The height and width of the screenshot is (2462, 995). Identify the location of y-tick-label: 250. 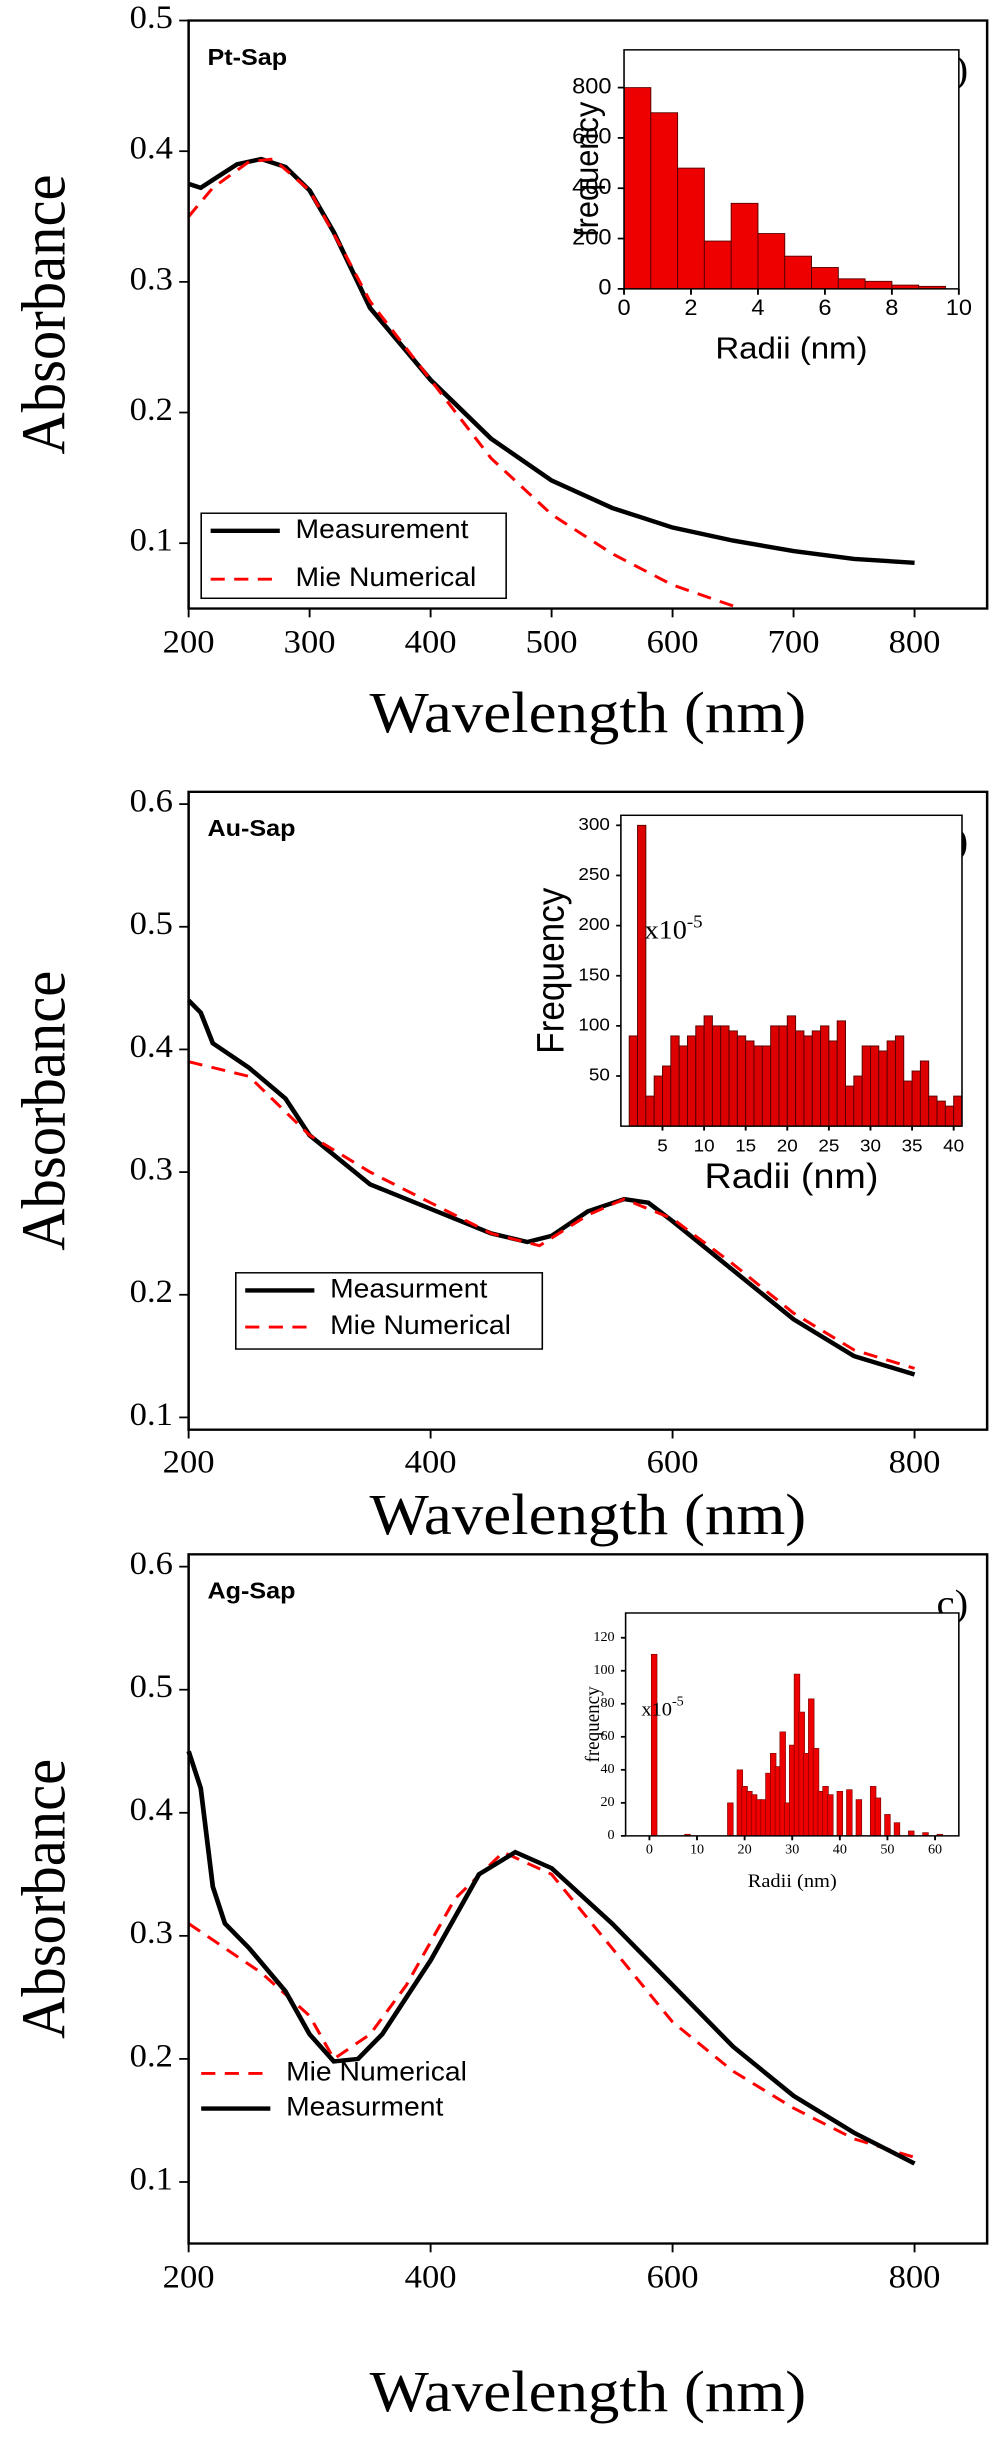
(593, 874).